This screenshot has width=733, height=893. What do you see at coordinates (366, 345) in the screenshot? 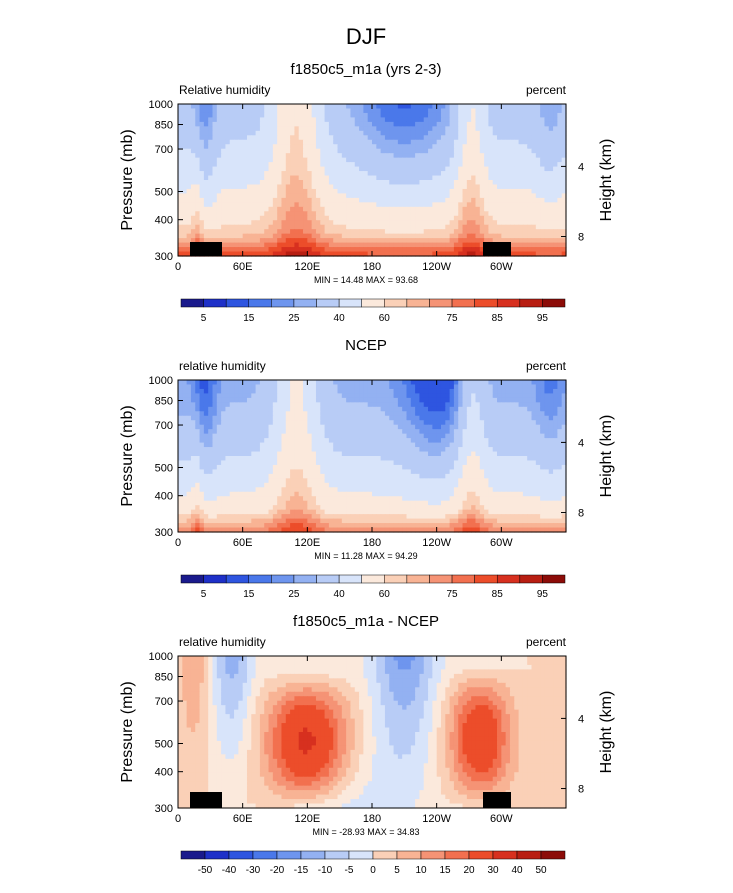
I see `panel-title: NCEP` at bounding box center [366, 345].